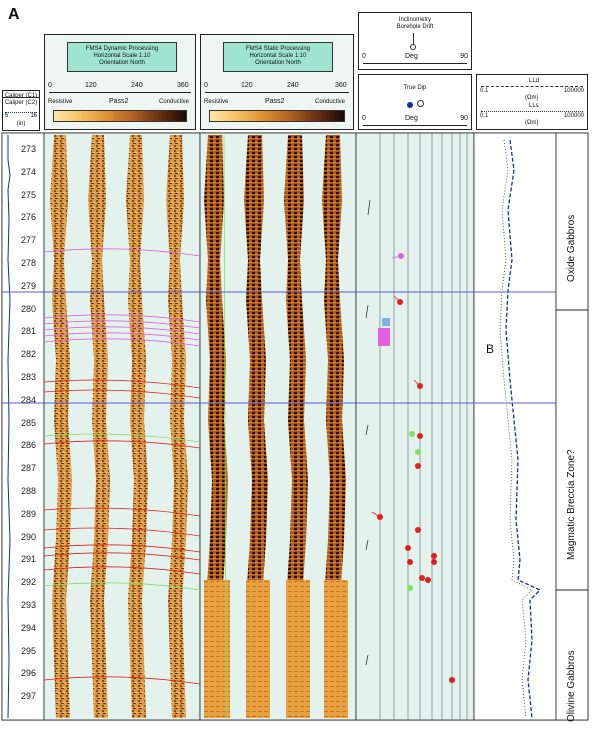 This screenshot has width=600, height=741. I want to click on depth-label: 281, so click(29, 331).